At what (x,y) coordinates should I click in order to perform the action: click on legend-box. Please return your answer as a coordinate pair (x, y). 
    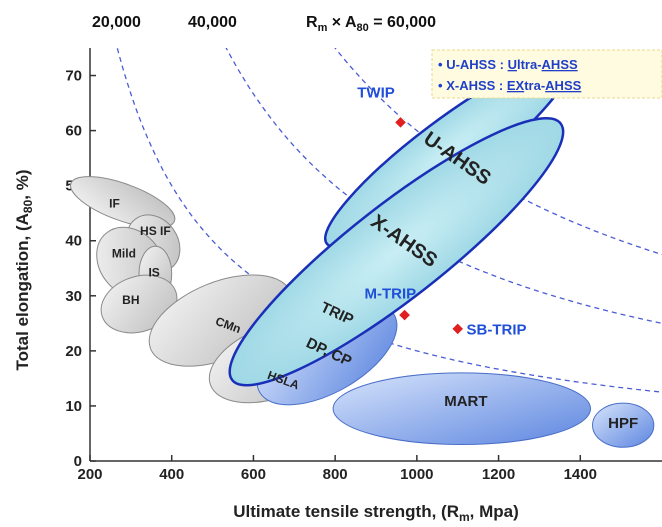
    Looking at the image, I should click on (546, 74).